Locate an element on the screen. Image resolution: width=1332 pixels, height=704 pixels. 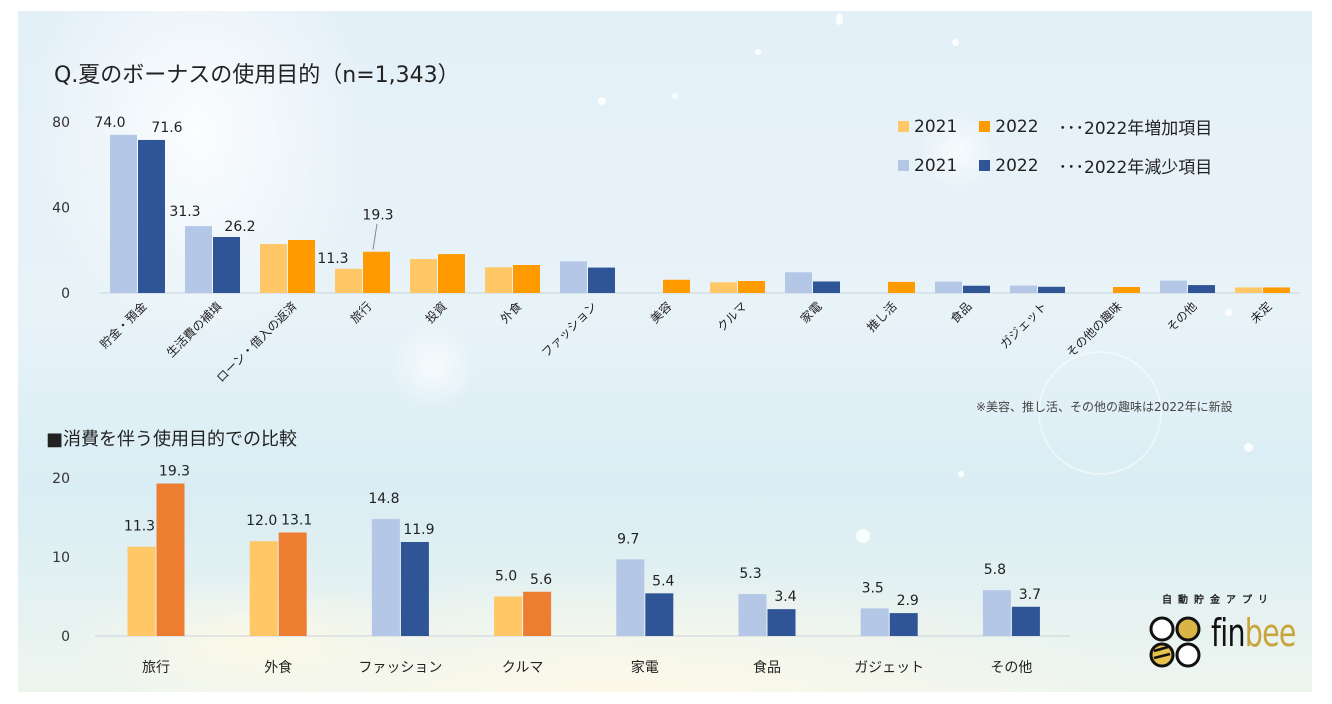
x-category-label: 旅行 is located at coordinates (156, 668).